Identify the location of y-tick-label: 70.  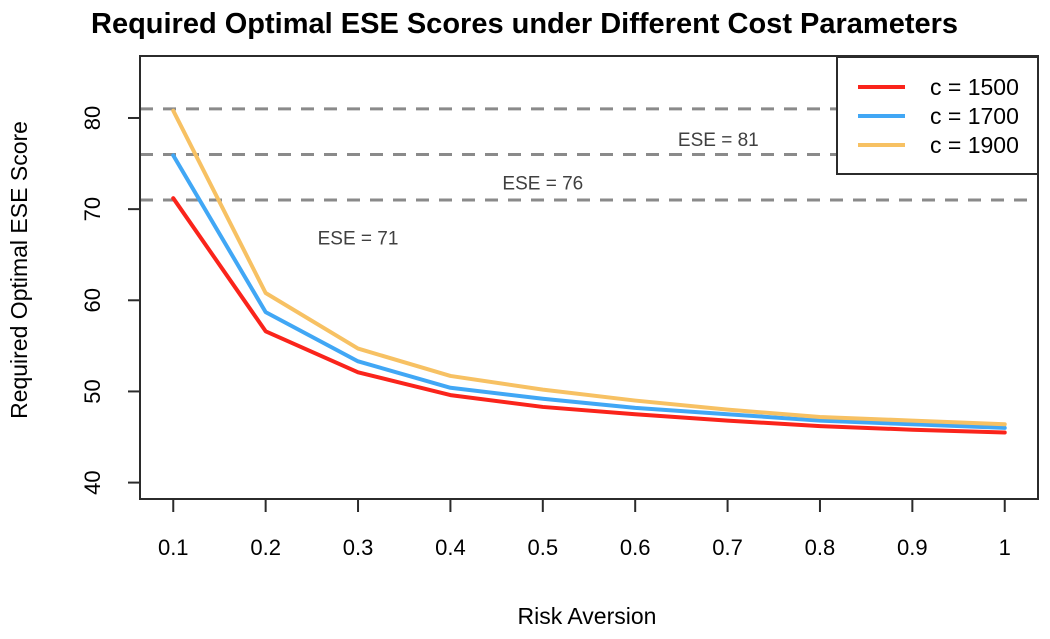
(92, 209).